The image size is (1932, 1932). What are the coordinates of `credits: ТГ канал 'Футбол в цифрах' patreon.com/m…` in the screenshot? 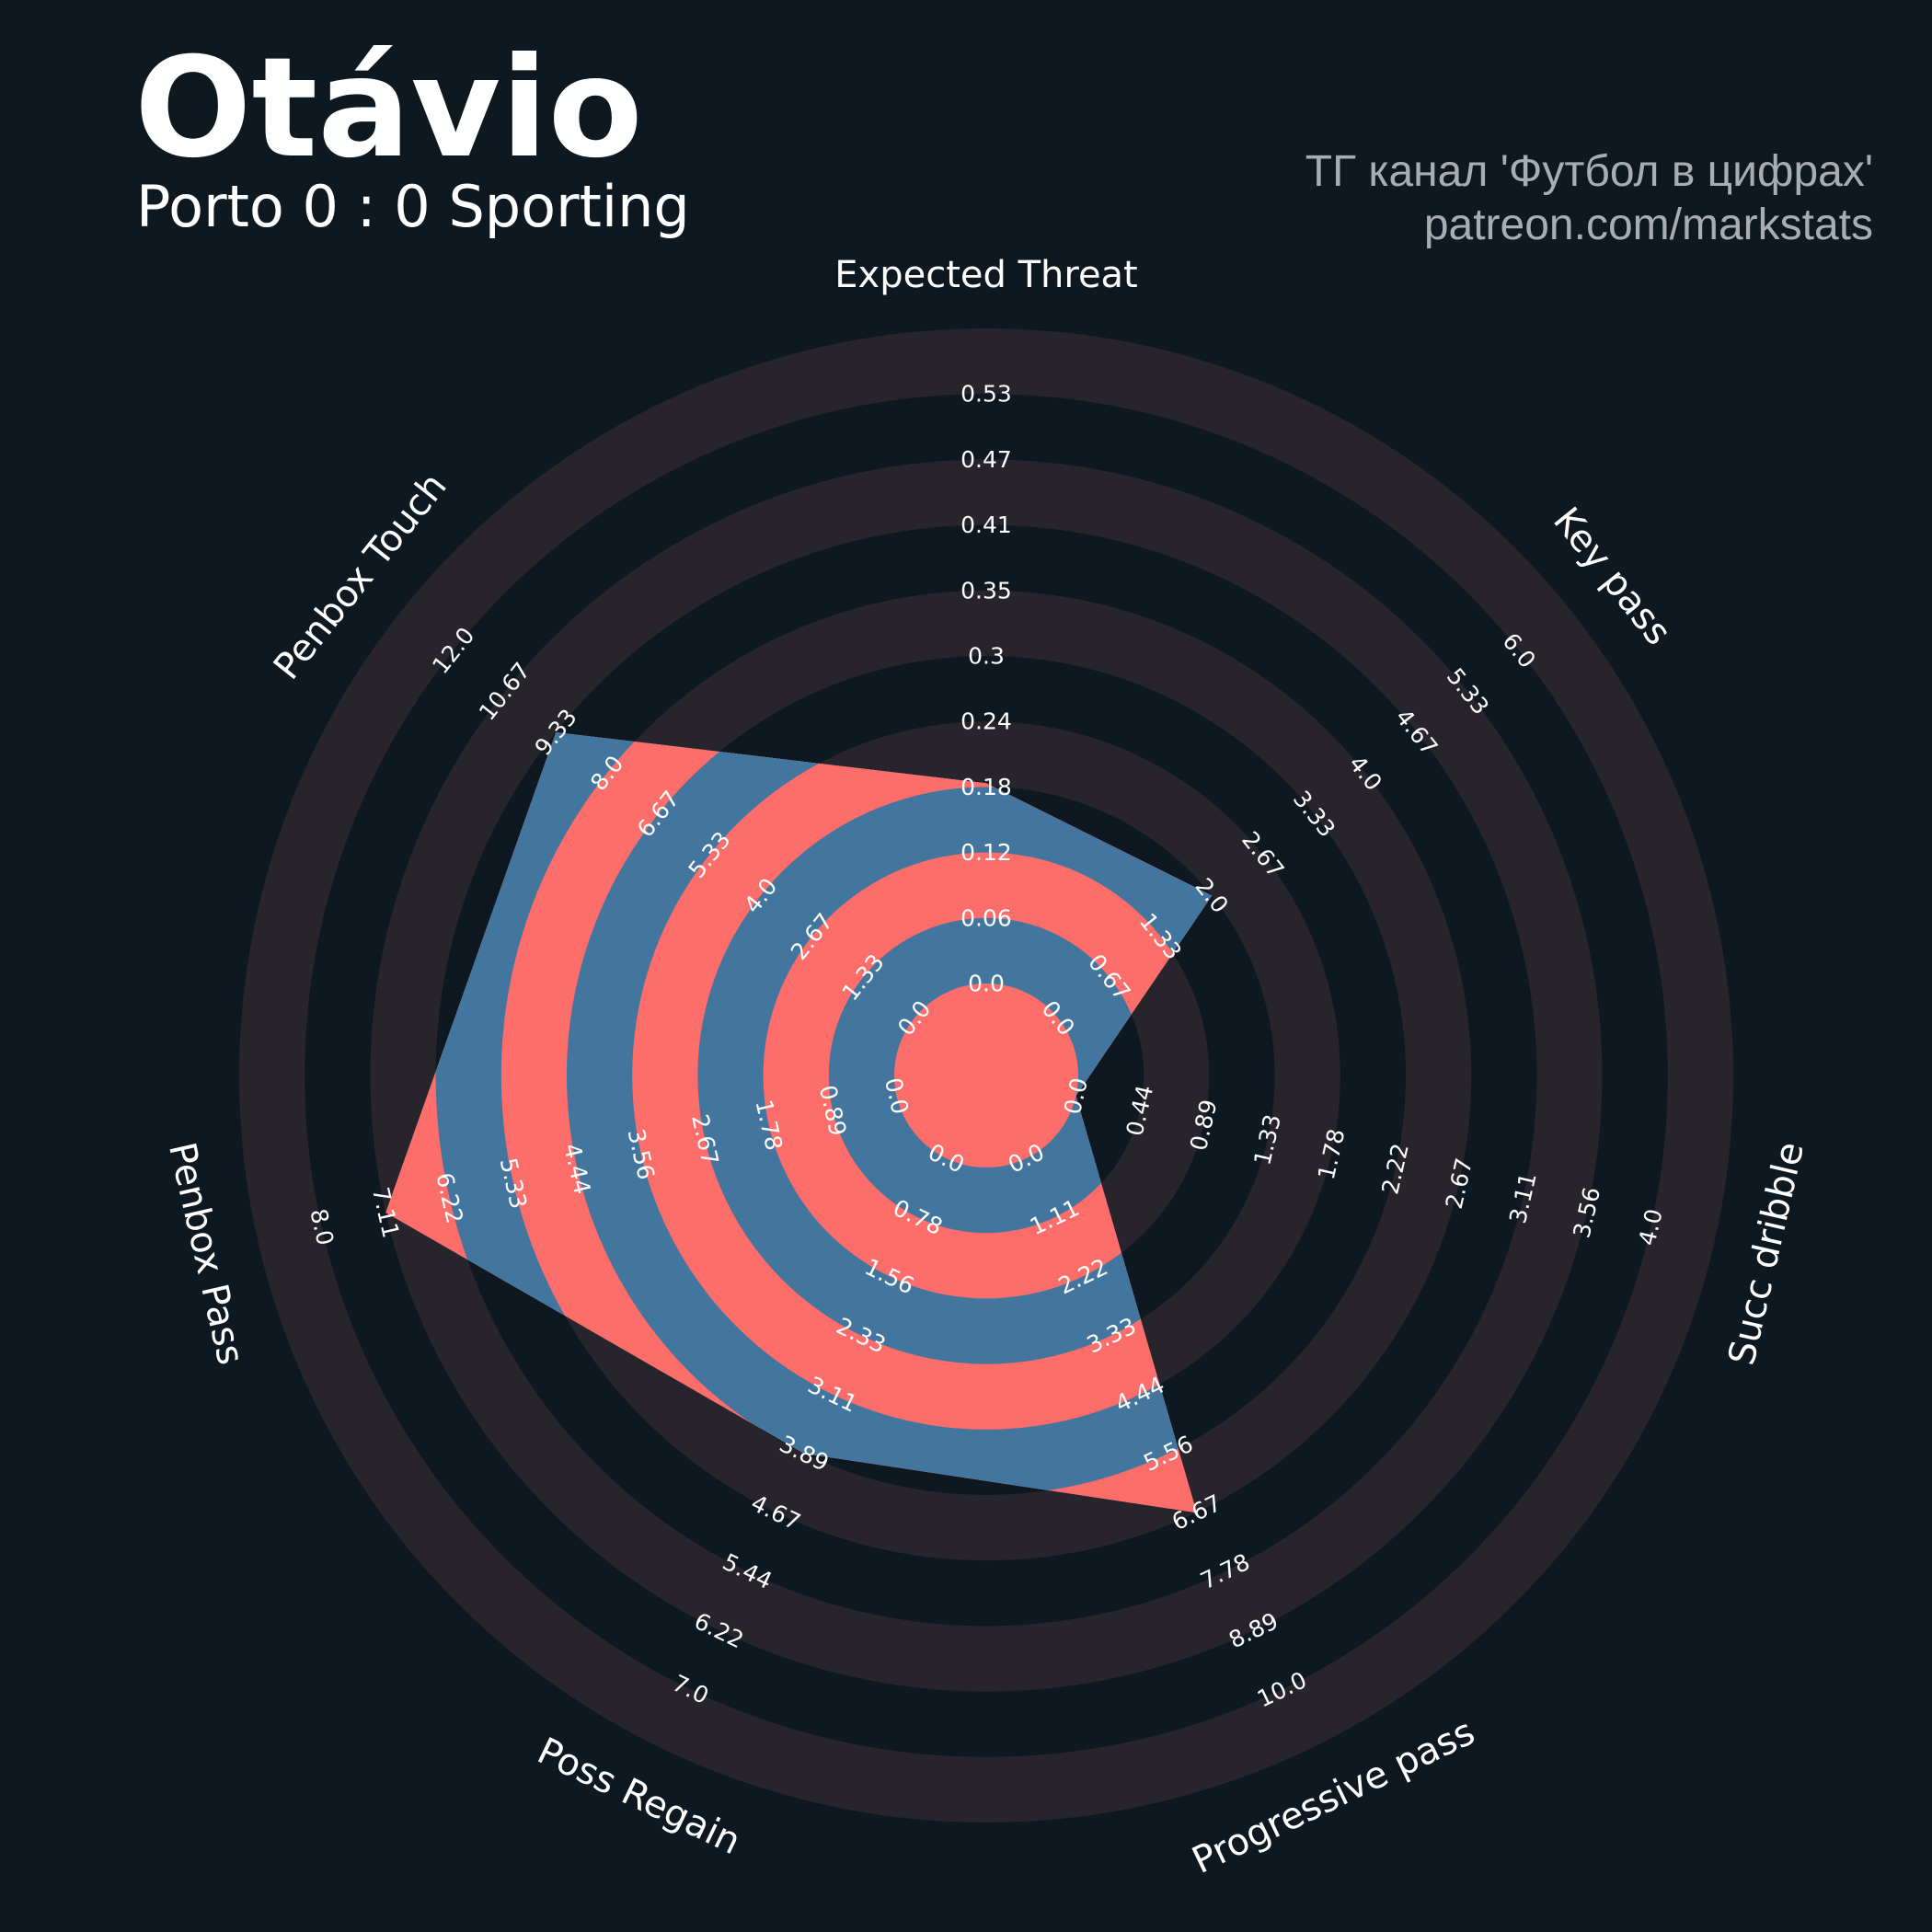 It's located at (1589, 198).